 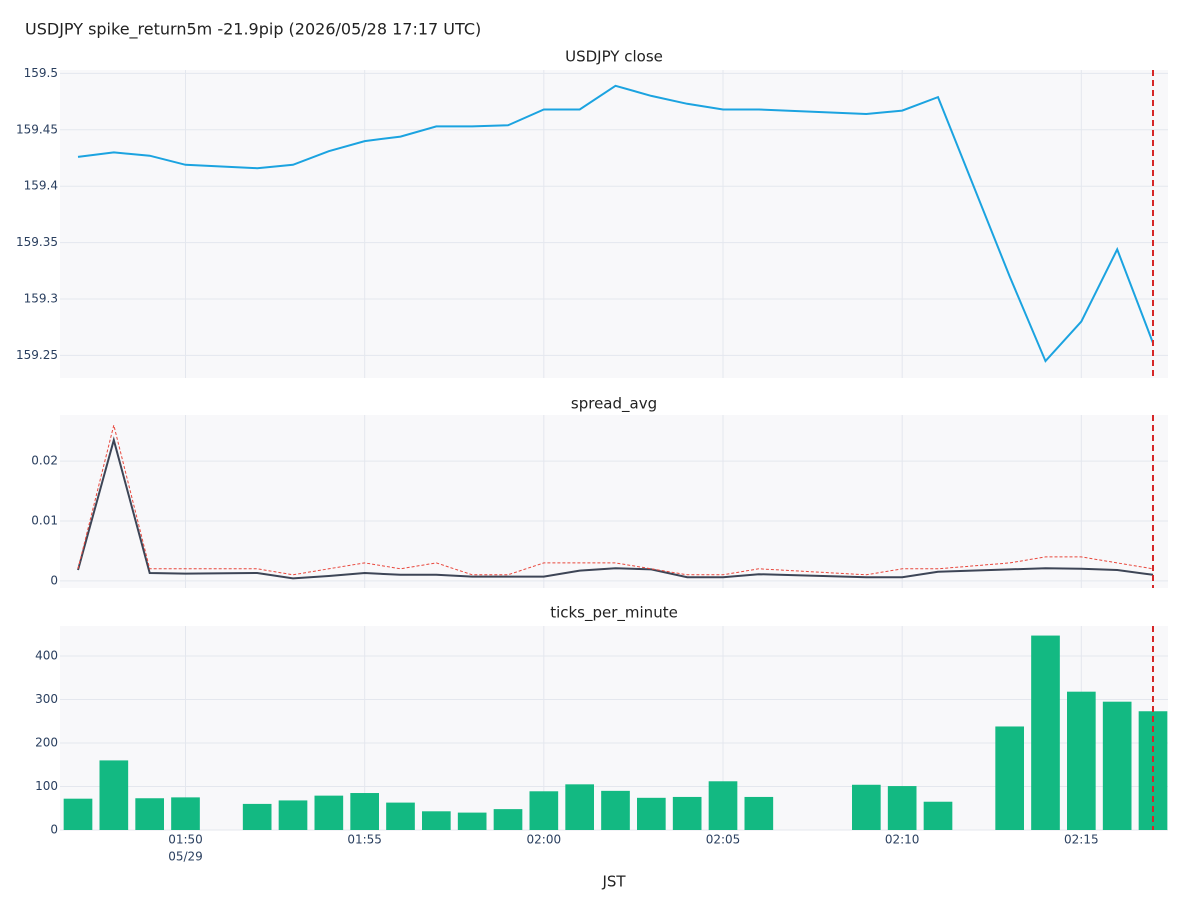 I want to click on x-tick-label: 02:05, so click(x=723, y=840).